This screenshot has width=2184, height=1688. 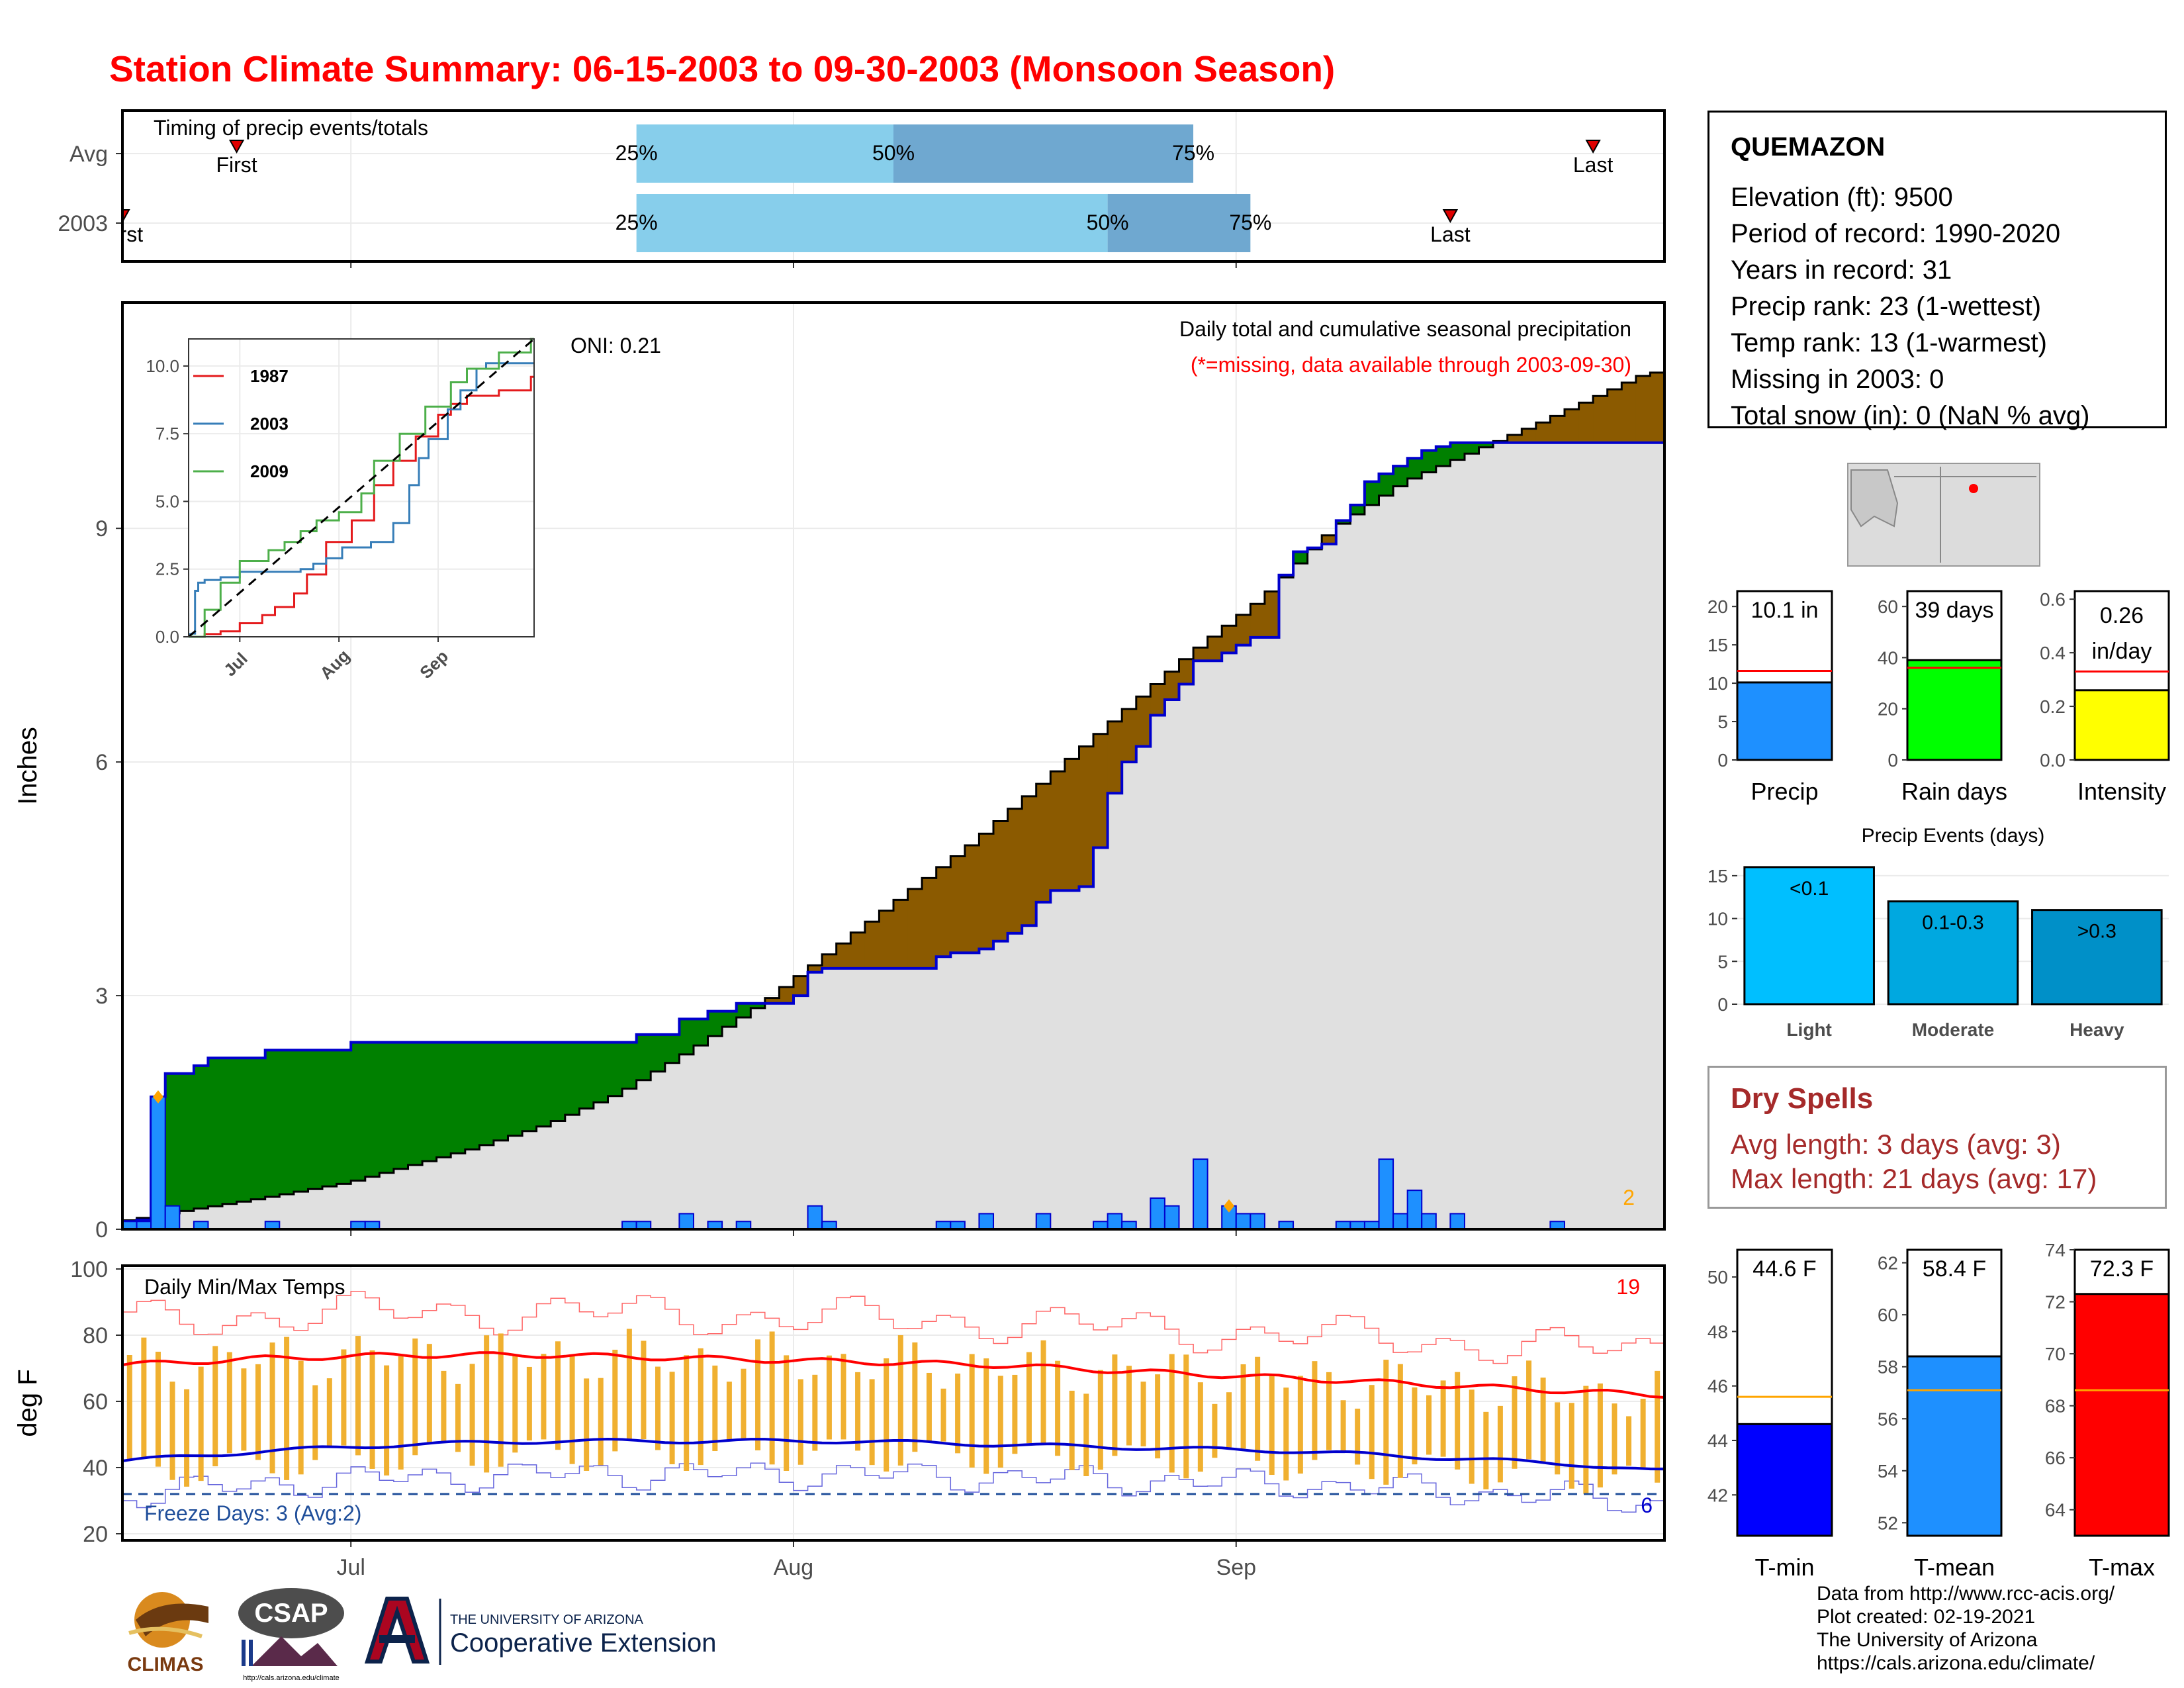 What do you see at coordinates (1974, 488) in the screenshot?
I see `location-map-station-marker` at bounding box center [1974, 488].